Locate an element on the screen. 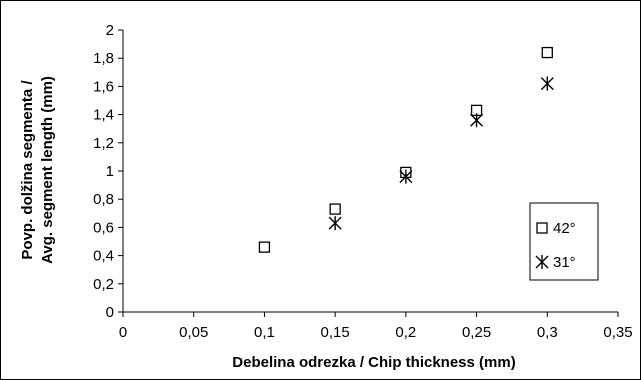 Image resolution: width=641 pixels, height=380 pixels. x-tick-label: 0,25 is located at coordinates (476, 332).